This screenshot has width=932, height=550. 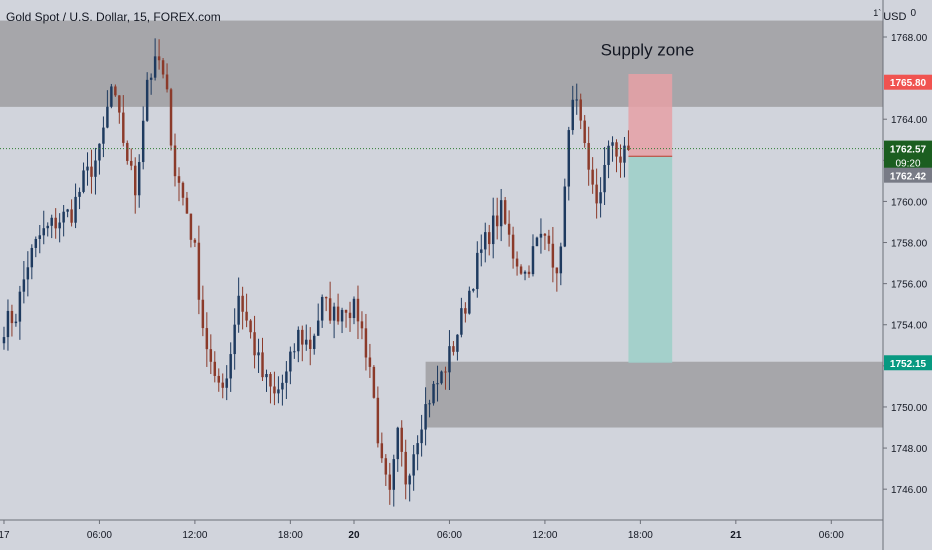 What do you see at coordinates (650, 259) in the screenshot?
I see `take-profit-area` at bounding box center [650, 259].